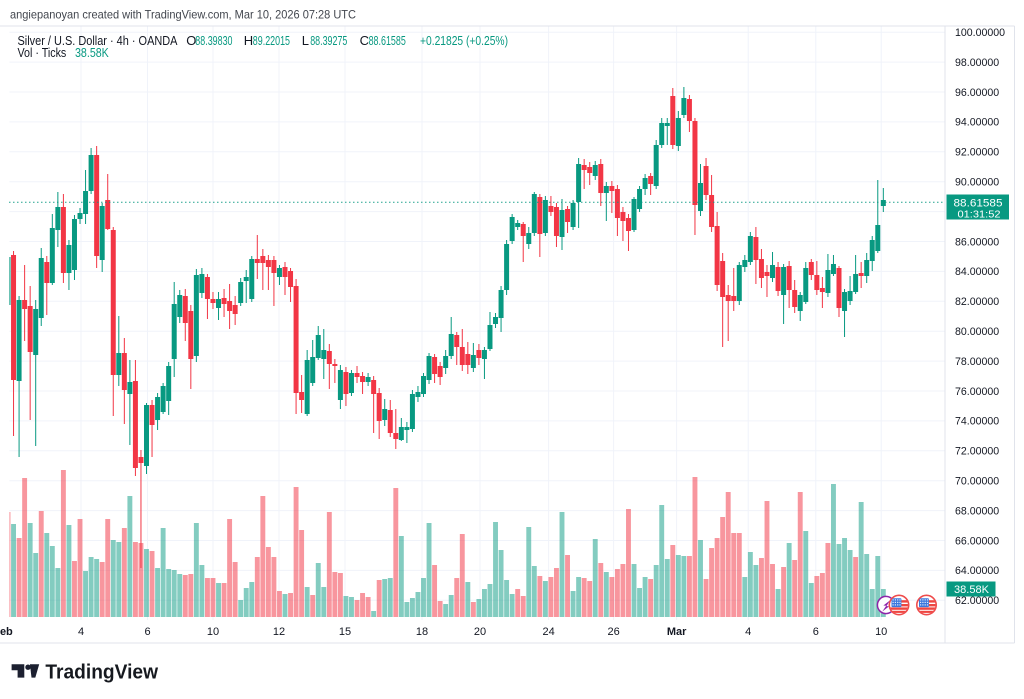  I want to click on svg-text: 80.00000, so click(977, 332).